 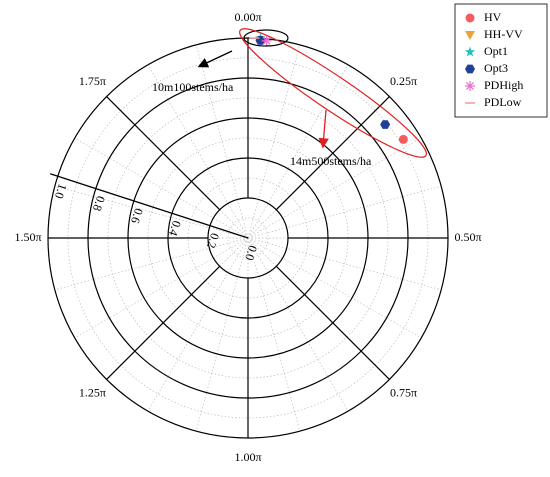 I want to click on legend-label: Opt3, so click(x=496, y=68).